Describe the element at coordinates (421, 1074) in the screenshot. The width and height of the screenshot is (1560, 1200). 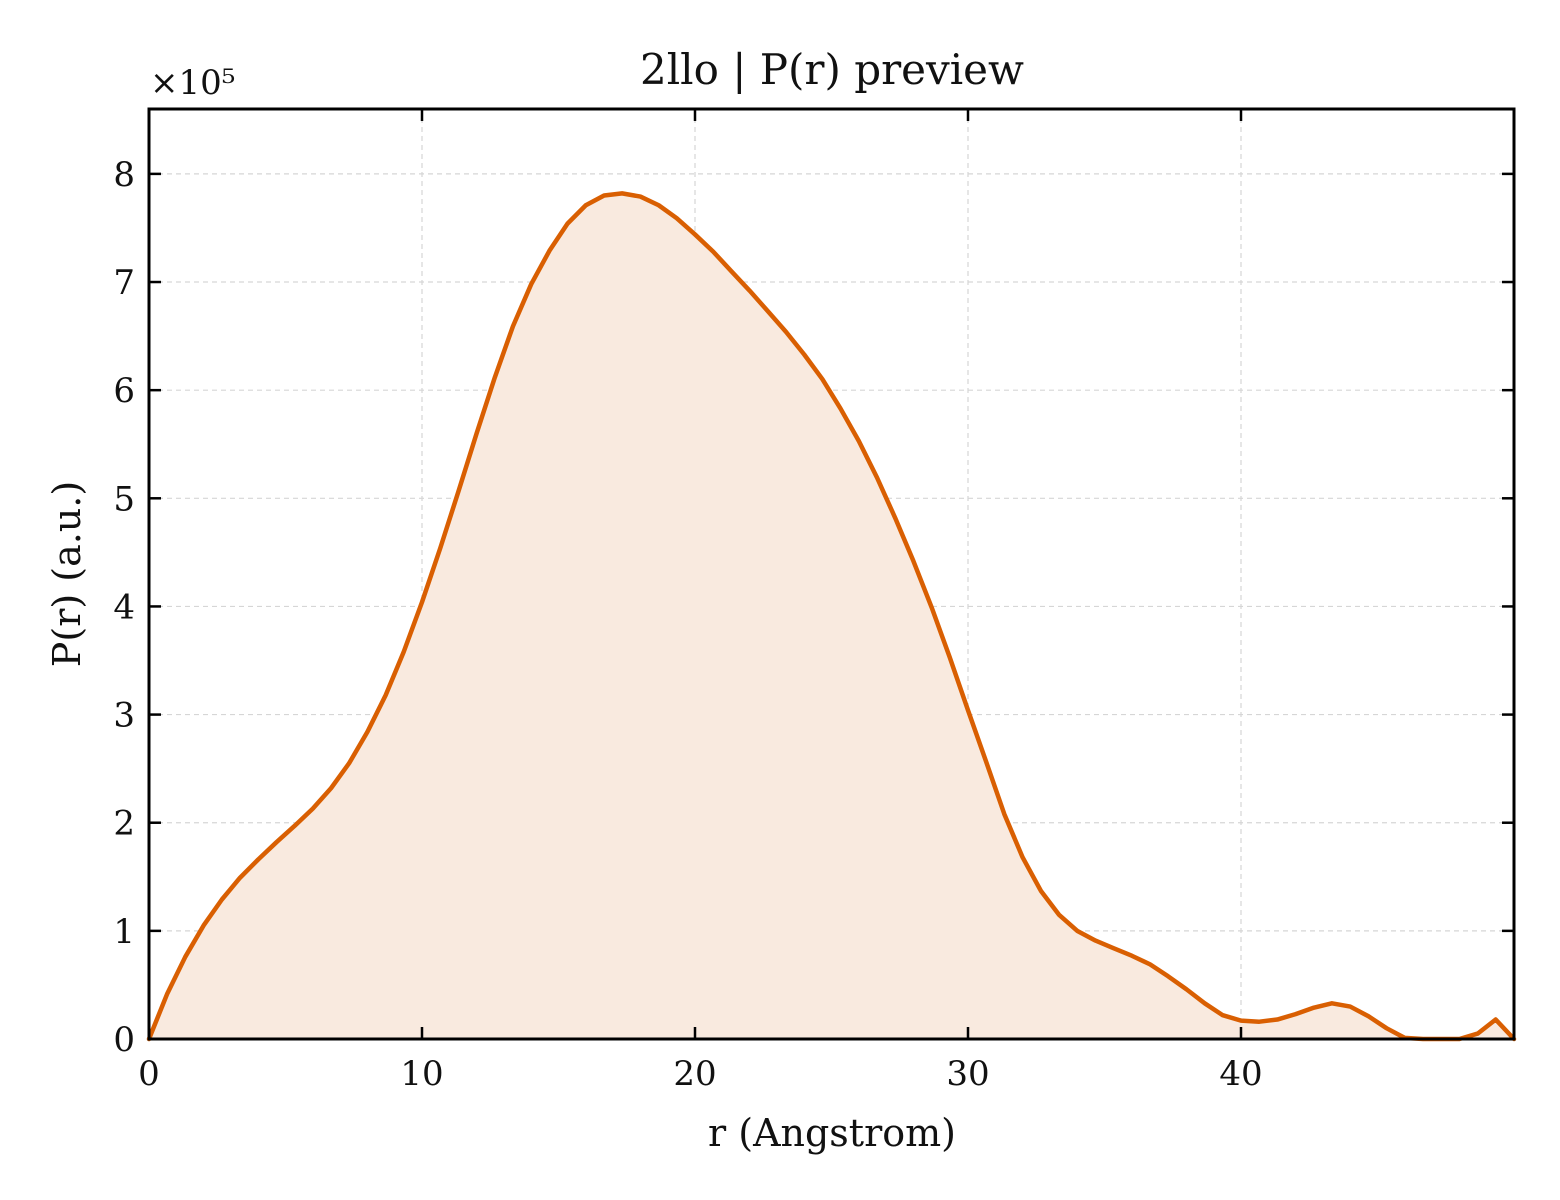
I see `x-tick-label: 10` at that location.